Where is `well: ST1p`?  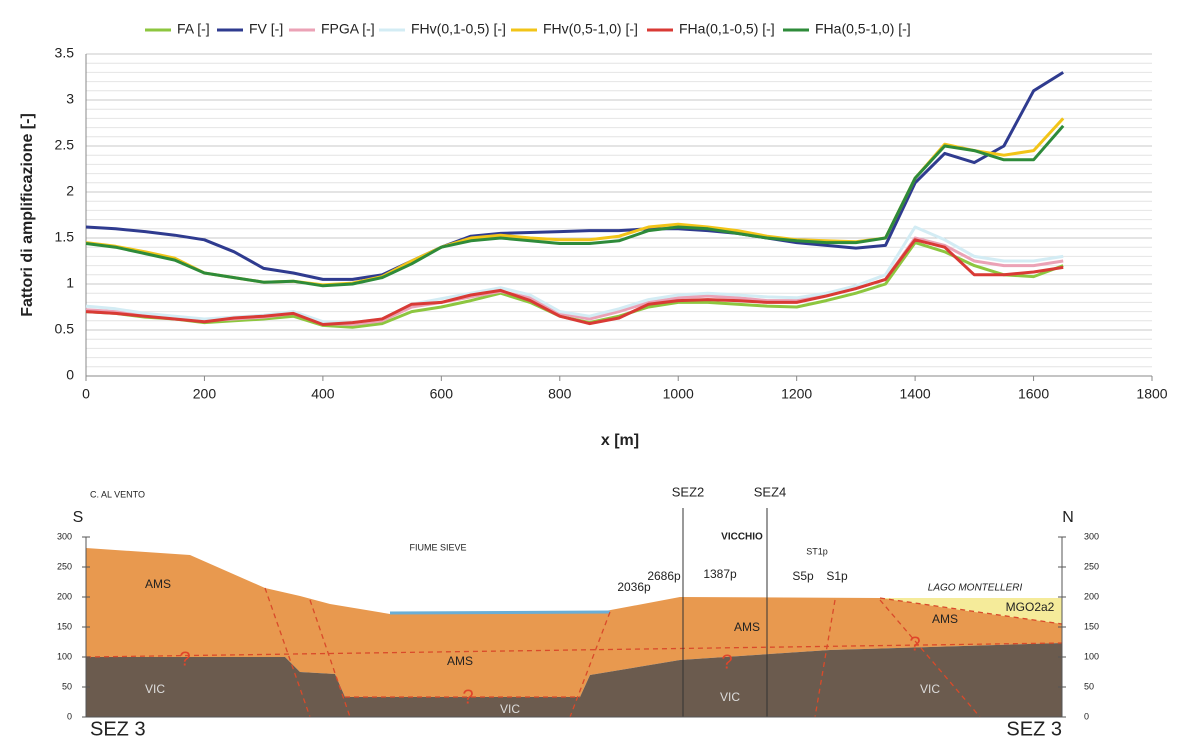
well: ST1p is located at coordinates (817, 551).